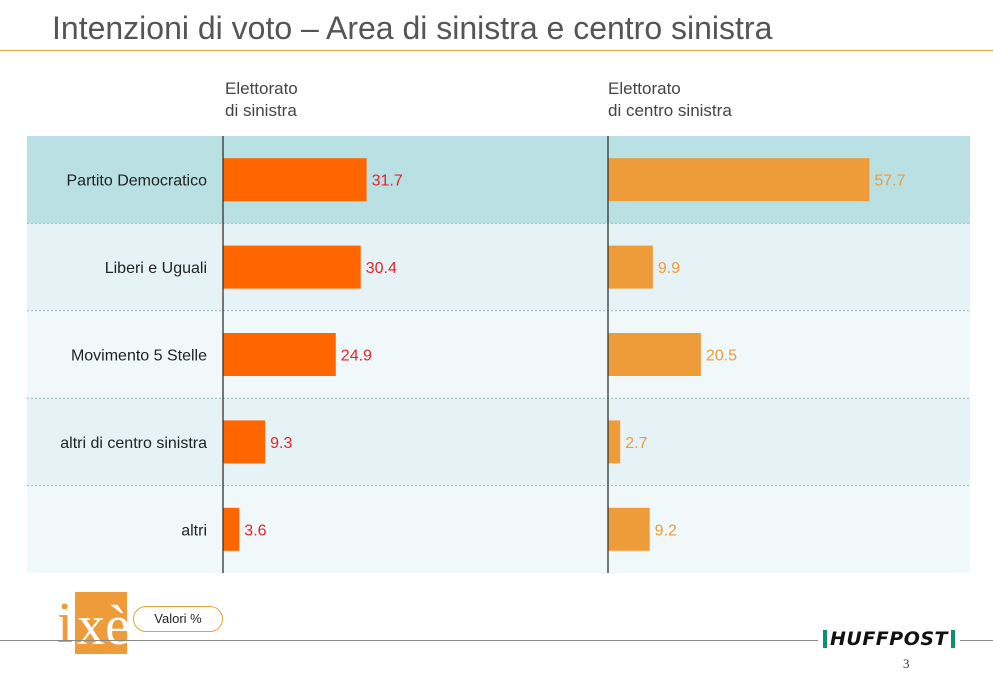  Describe the element at coordinates (666, 530) in the screenshot. I see `data-label-centro-sinistra: 9.2` at that location.